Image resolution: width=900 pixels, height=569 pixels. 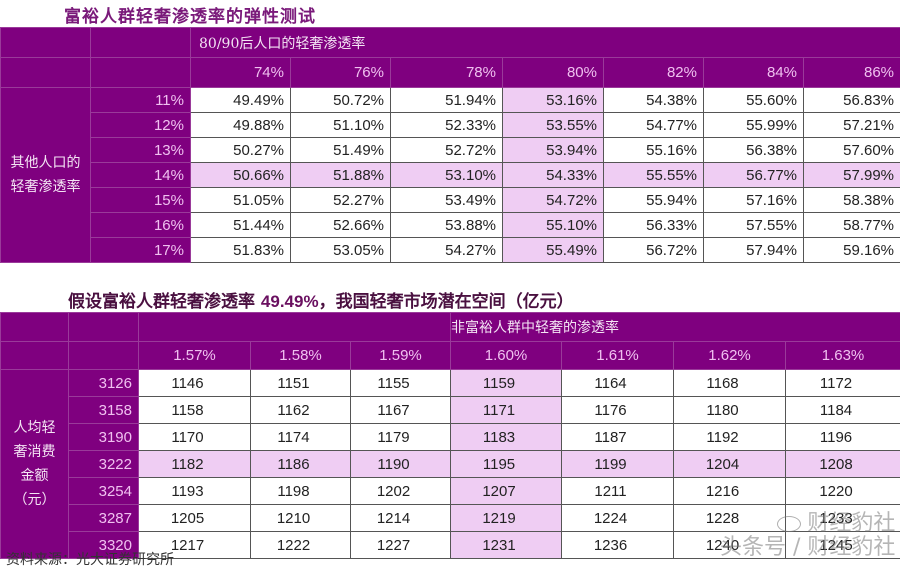 What do you see at coordinates (730, 464) in the screenshot?
I see `table-cell: 1204` at bounding box center [730, 464].